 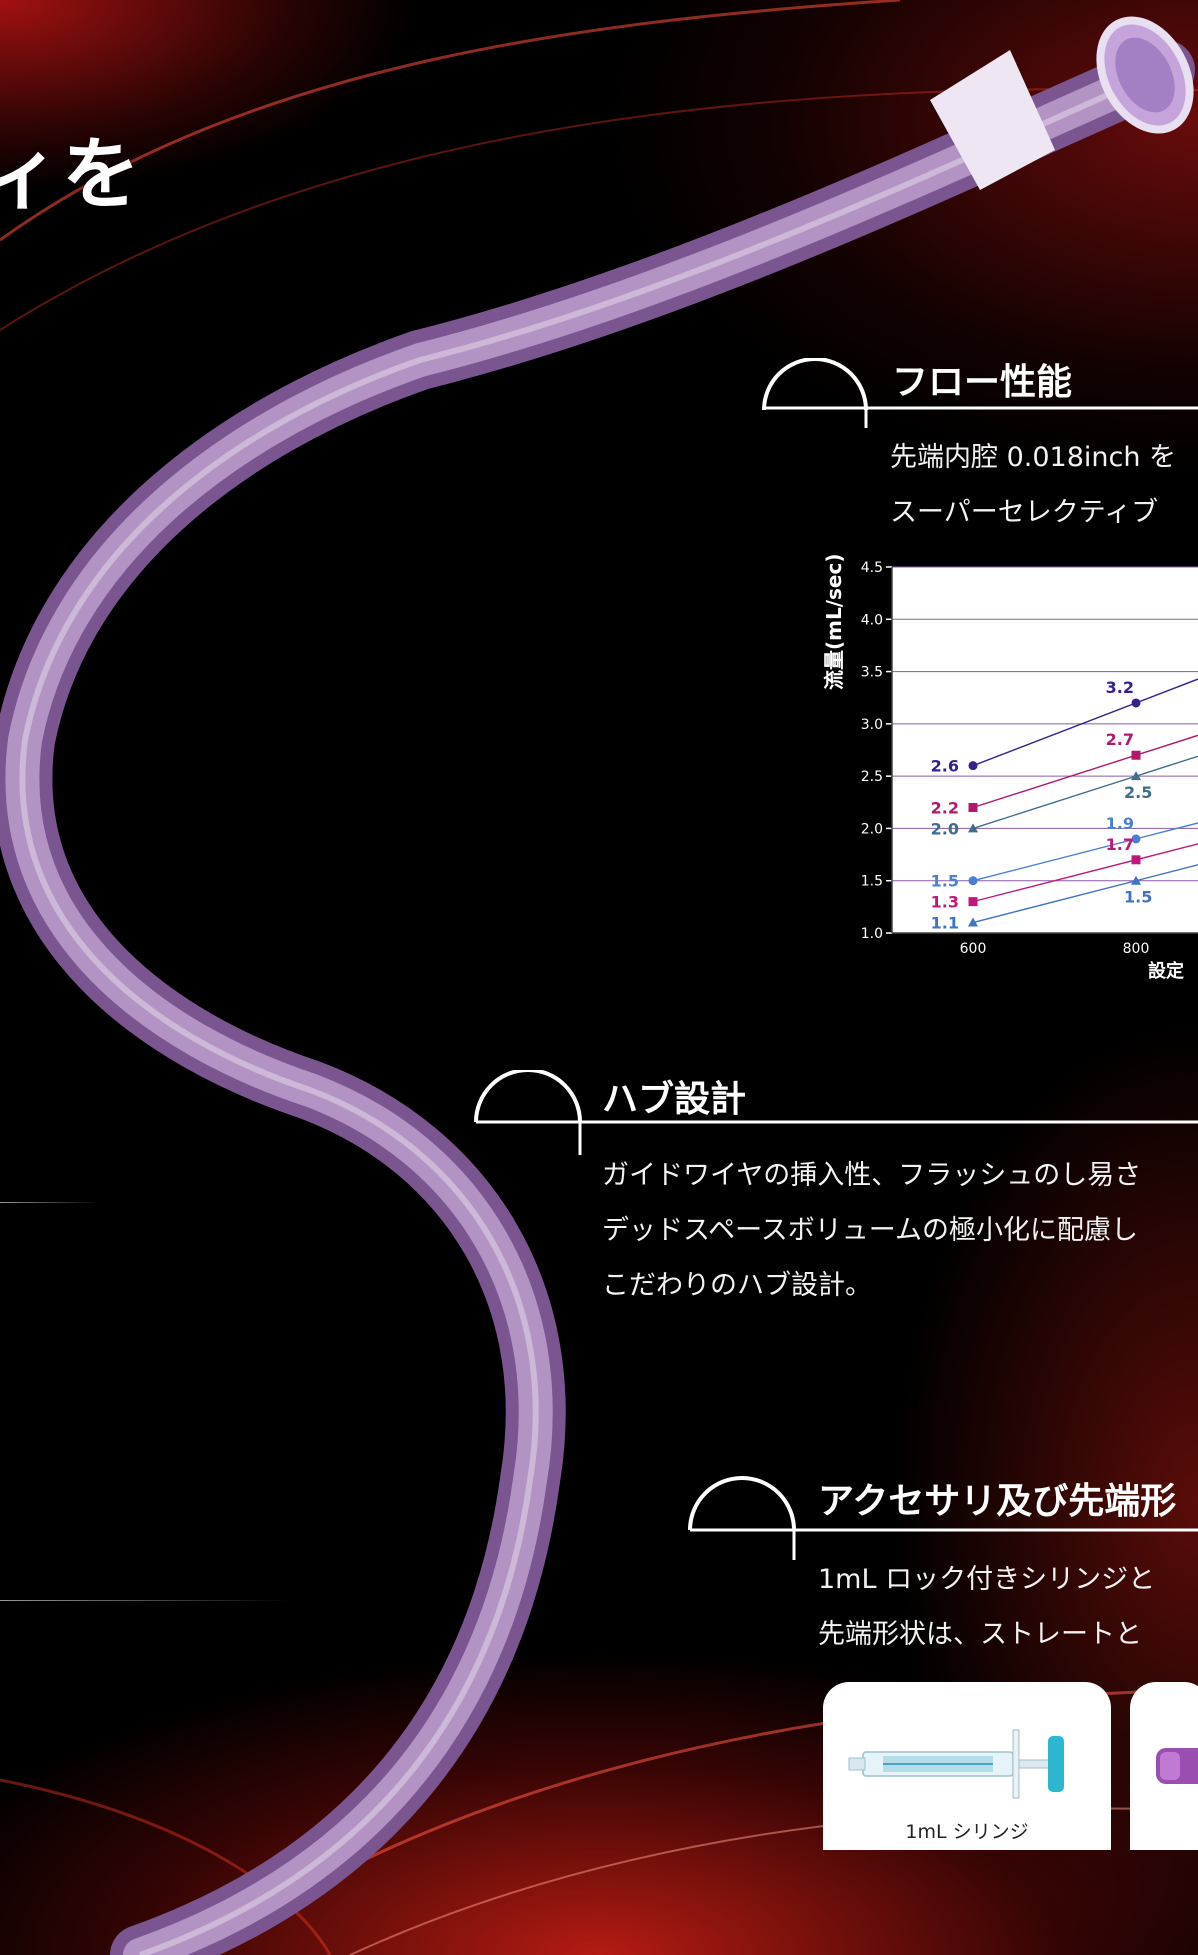 I want to click on accessory-body-line: 先端形状は、ストレートと, so click(x=980, y=1634).